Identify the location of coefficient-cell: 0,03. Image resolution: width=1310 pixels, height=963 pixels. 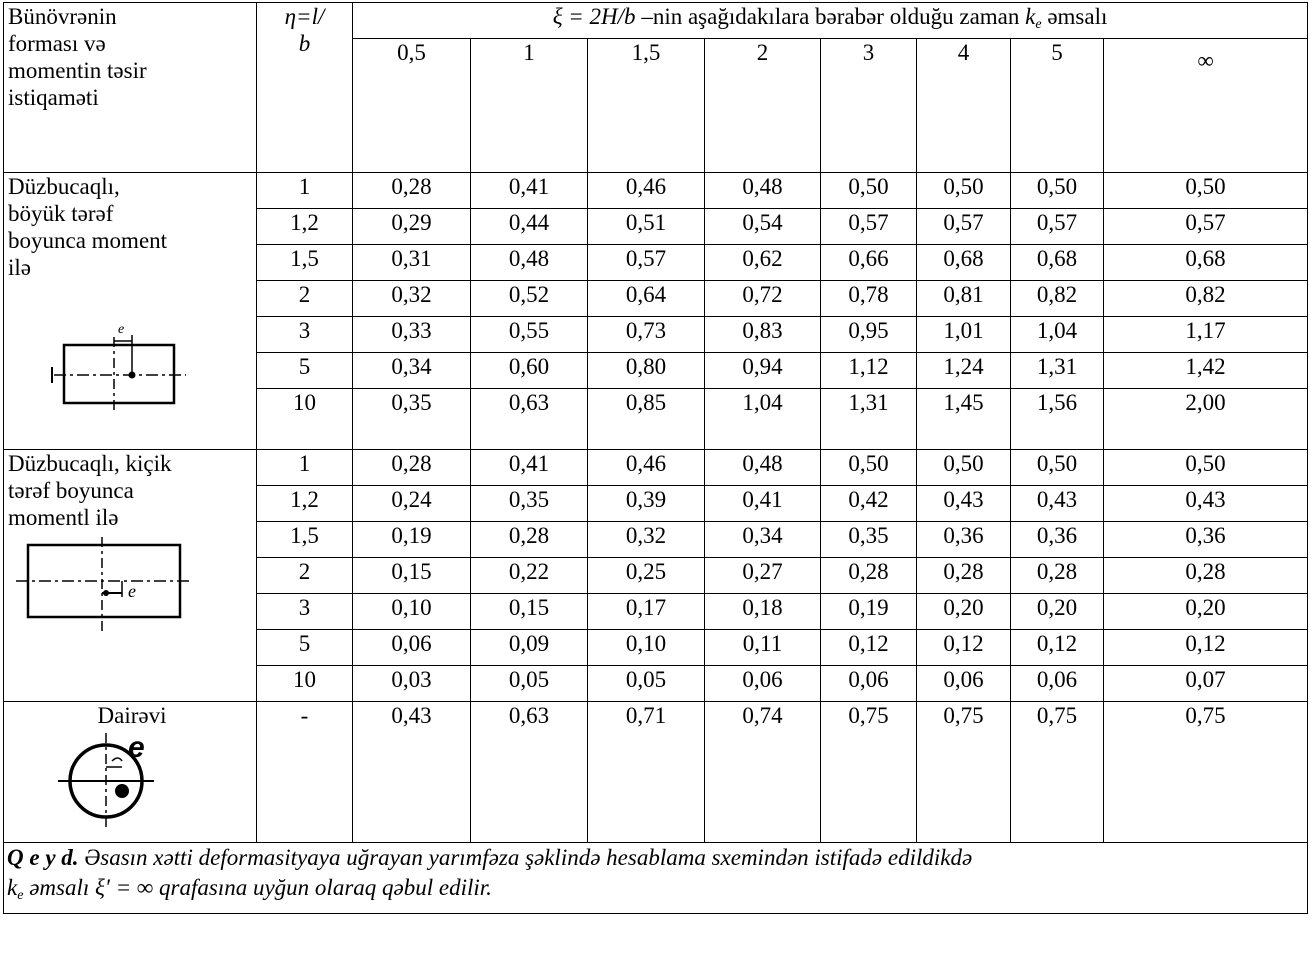
(411, 683).